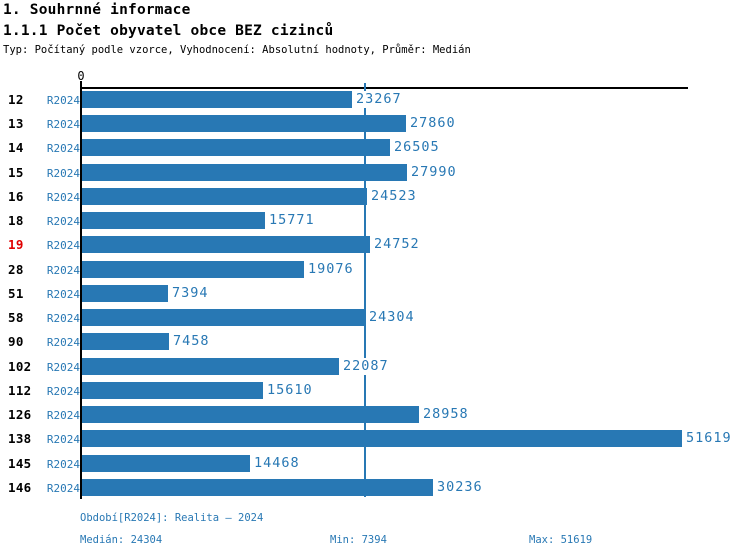  I want to click on row-category-label: 15, so click(16, 172).